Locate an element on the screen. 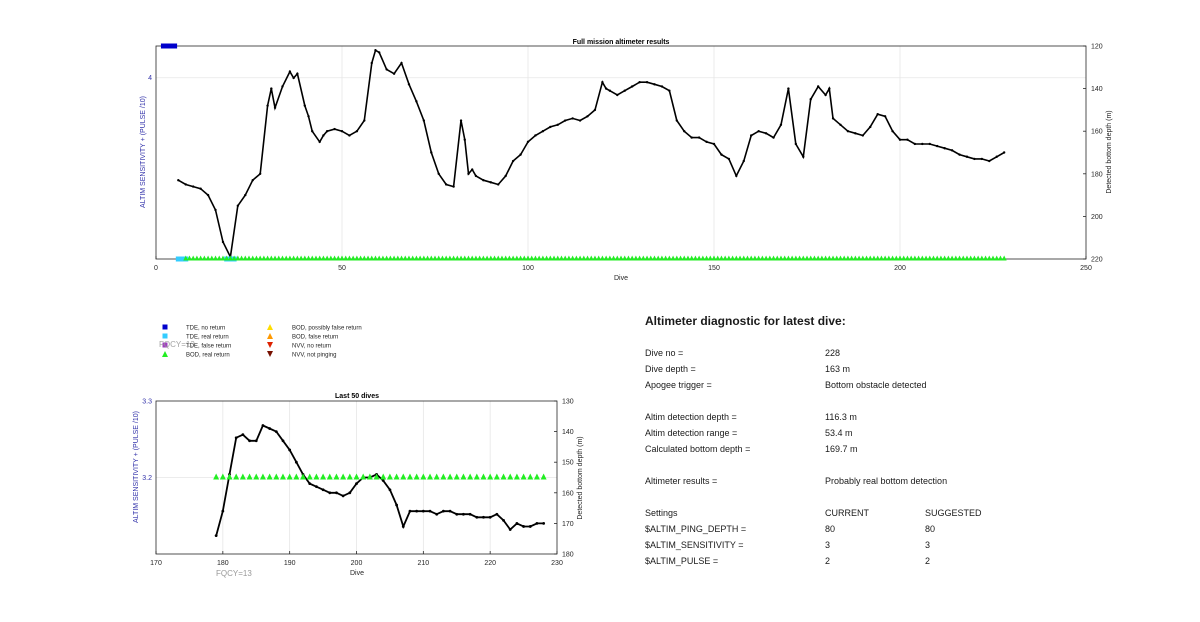  x-tick-label: 190 is located at coordinates (290, 563).